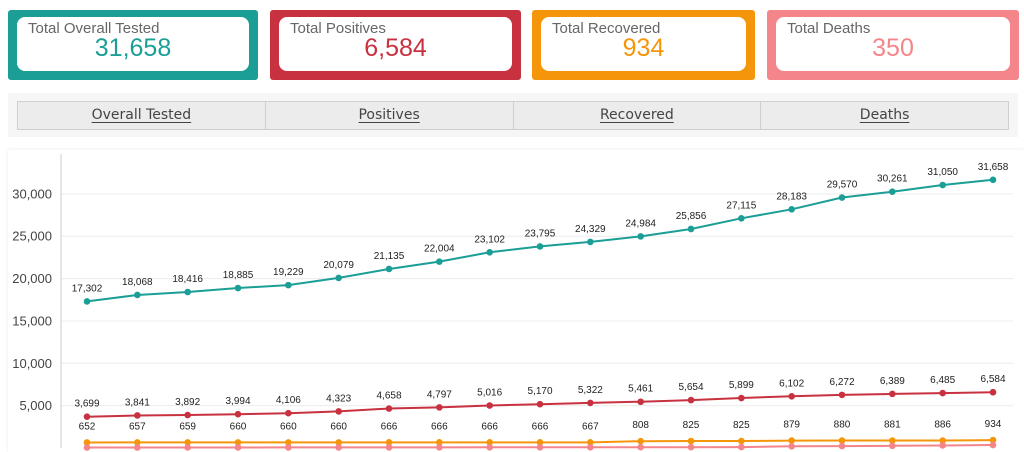 The image size is (1024, 452). What do you see at coordinates (137, 282) in the screenshot?
I see `data-label-tested: 18,068` at bounding box center [137, 282].